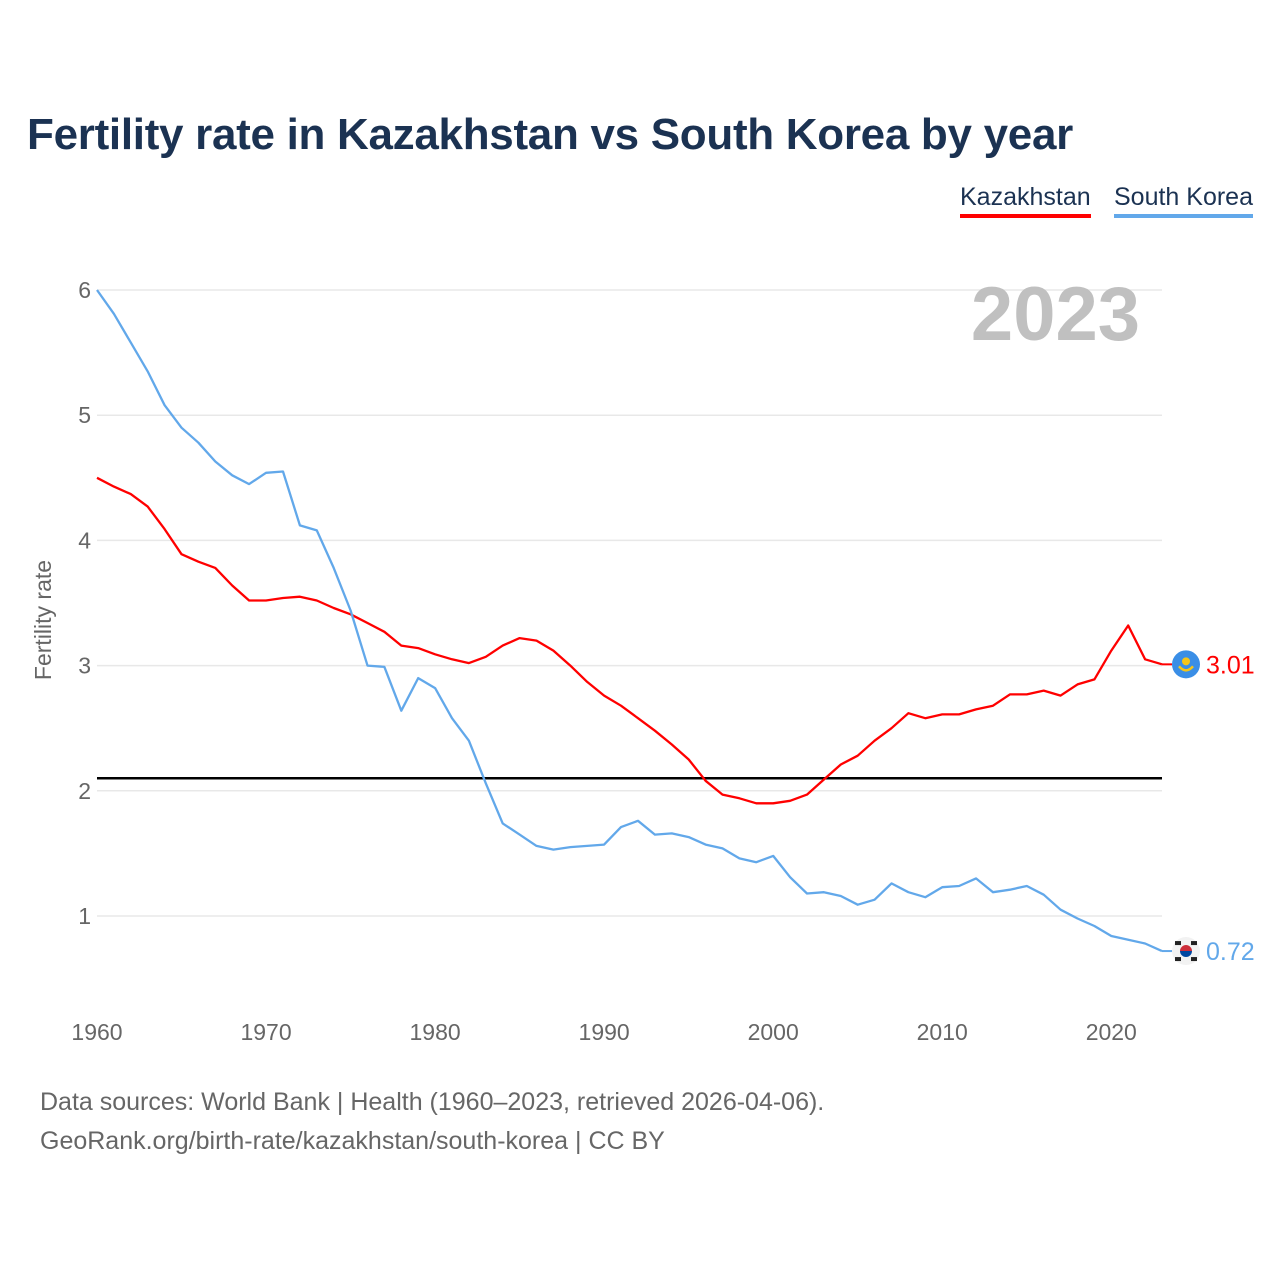 This screenshot has height=1280, width=1280. What do you see at coordinates (84, 540) in the screenshot?
I see `y-tick-label: 4` at bounding box center [84, 540].